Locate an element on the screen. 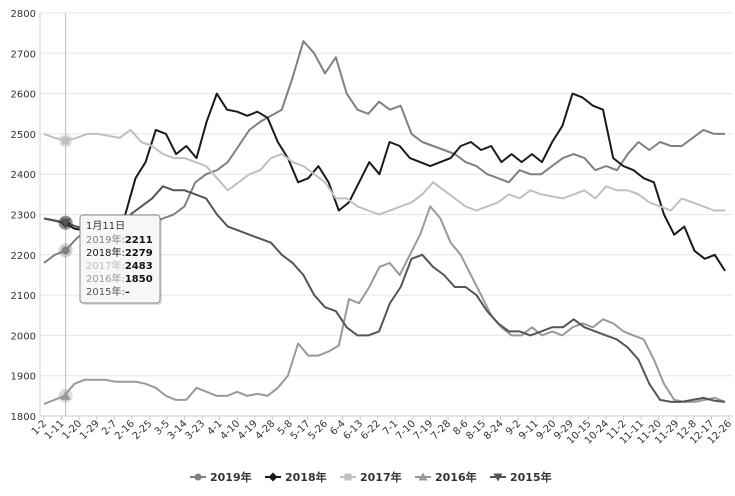 This screenshot has width=735, height=496. x-tick-label: 9-11 is located at coordinates (529, 430).